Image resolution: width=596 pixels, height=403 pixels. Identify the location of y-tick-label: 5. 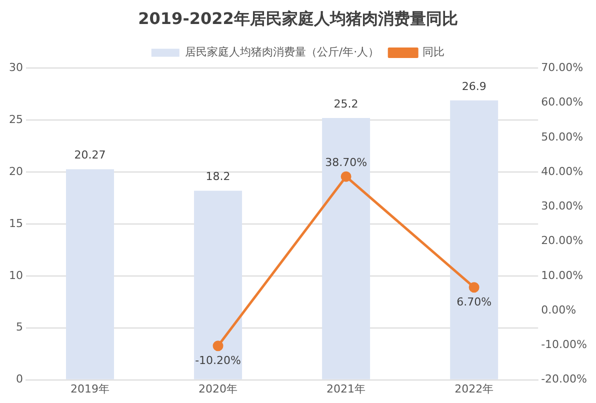
(19, 327).